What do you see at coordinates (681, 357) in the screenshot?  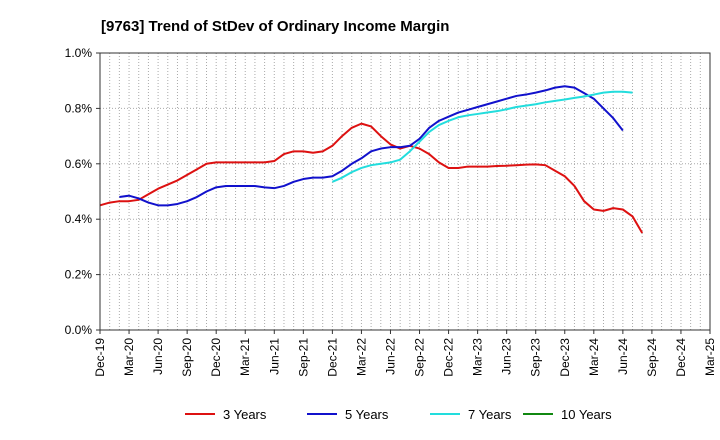 I see `x-tick-label: Dec-24` at bounding box center [681, 357].